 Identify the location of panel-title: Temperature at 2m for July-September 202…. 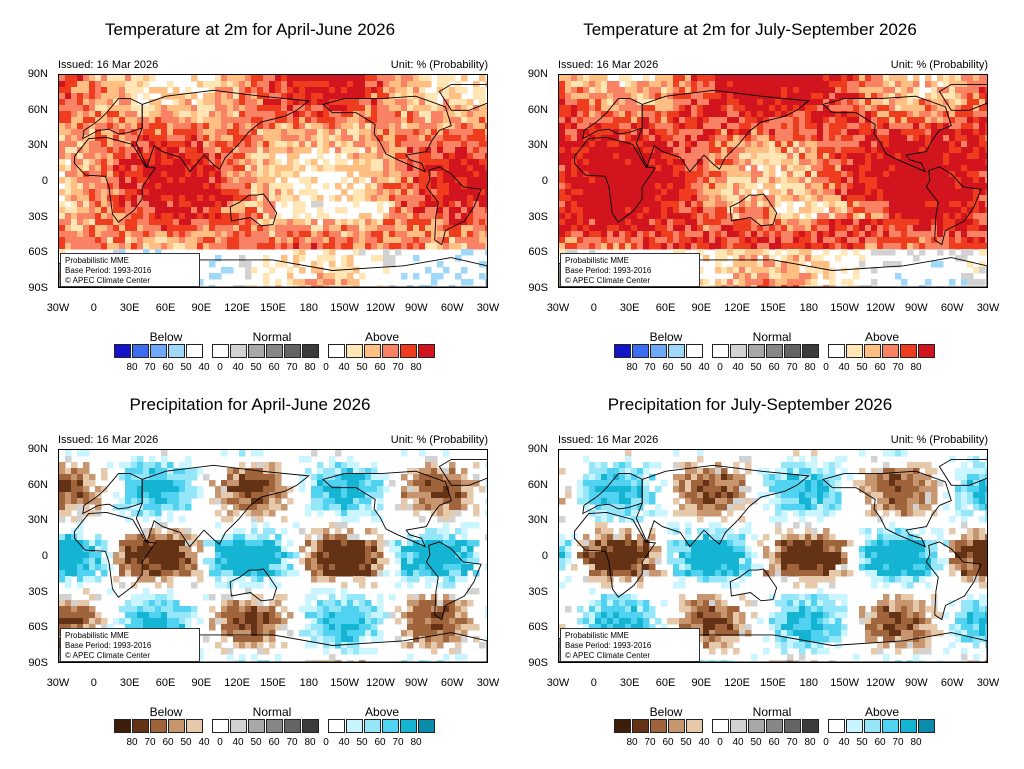
(750, 29).